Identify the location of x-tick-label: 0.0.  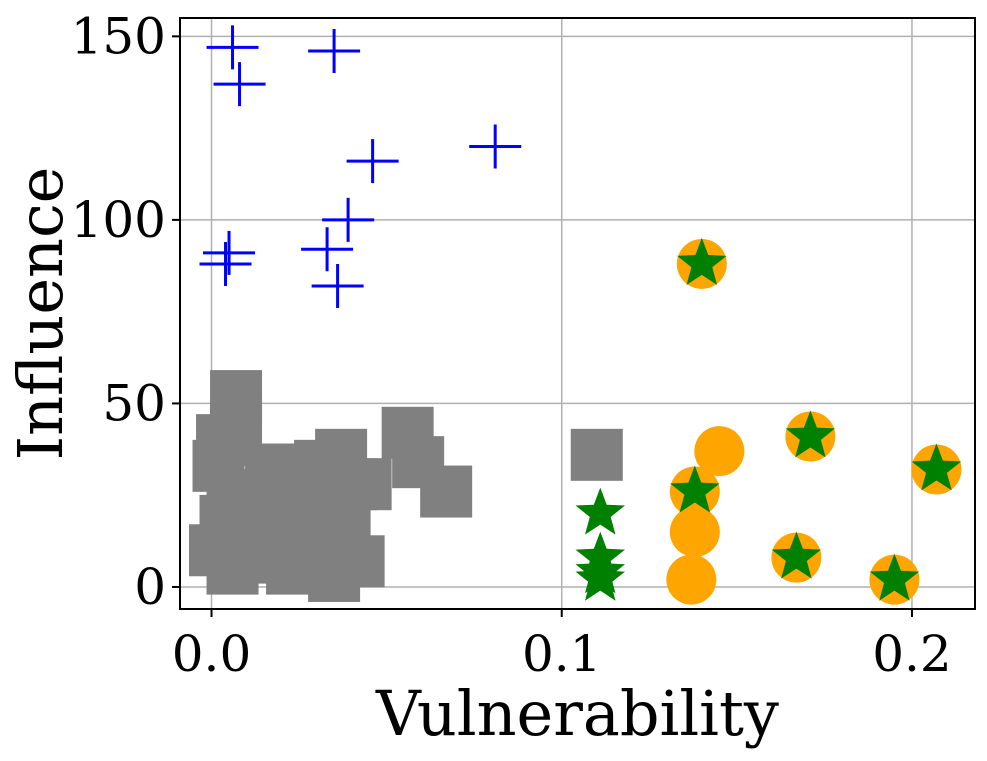
(212, 654).